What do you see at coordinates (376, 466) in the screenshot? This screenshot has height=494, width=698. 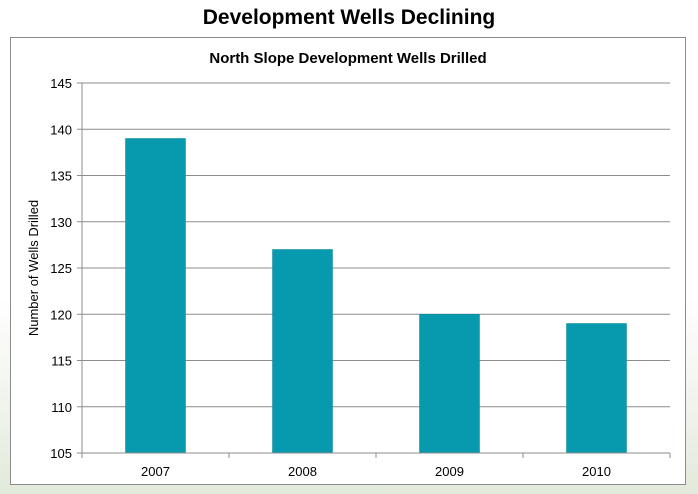 I see `x-axis-ticks: 2007 2008 2009 2010` at bounding box center [376, 466].